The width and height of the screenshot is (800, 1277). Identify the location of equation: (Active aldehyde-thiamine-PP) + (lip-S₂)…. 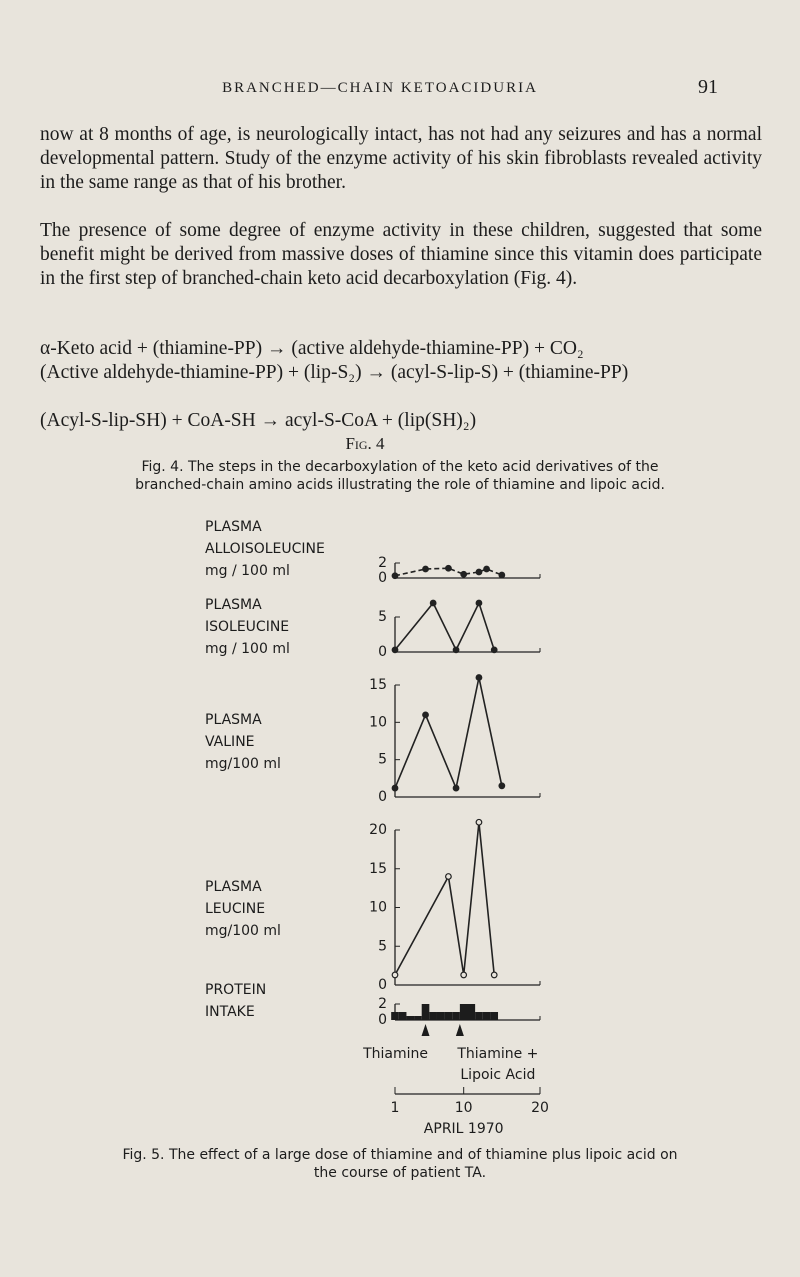
(334, 372).